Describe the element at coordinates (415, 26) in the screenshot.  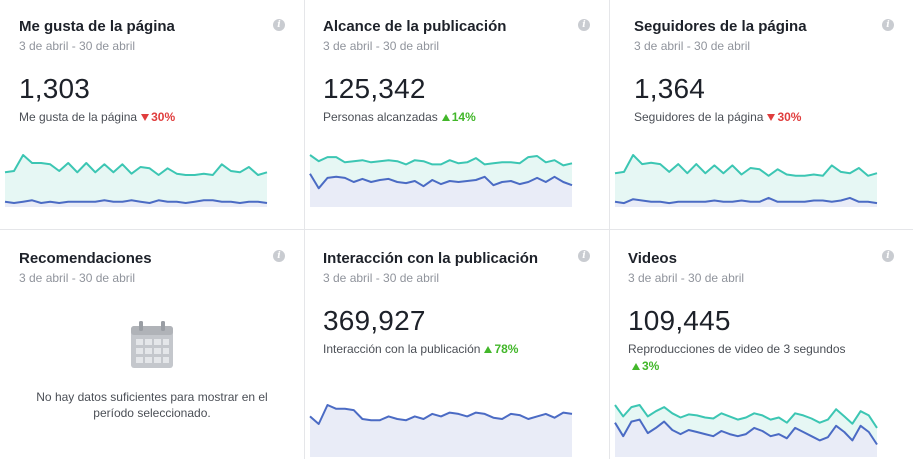
I see `card-title: Alcance de la publicación` at that location.